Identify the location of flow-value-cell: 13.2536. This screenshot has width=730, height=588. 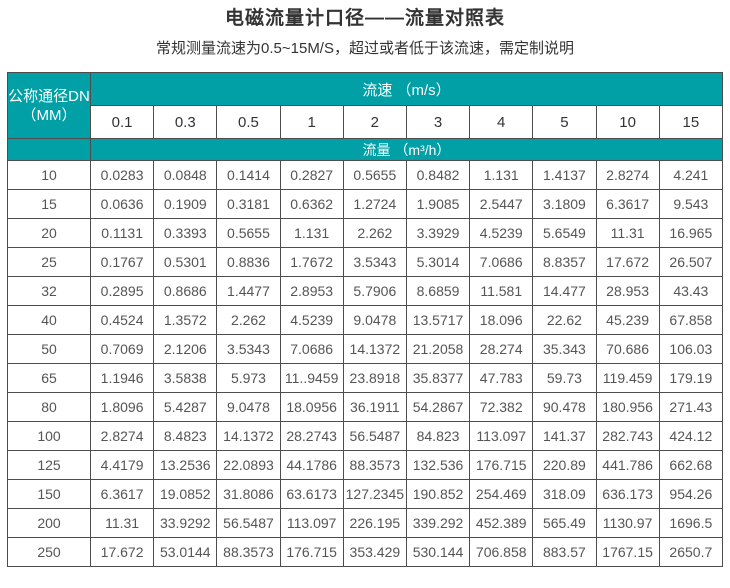
(185, 465).